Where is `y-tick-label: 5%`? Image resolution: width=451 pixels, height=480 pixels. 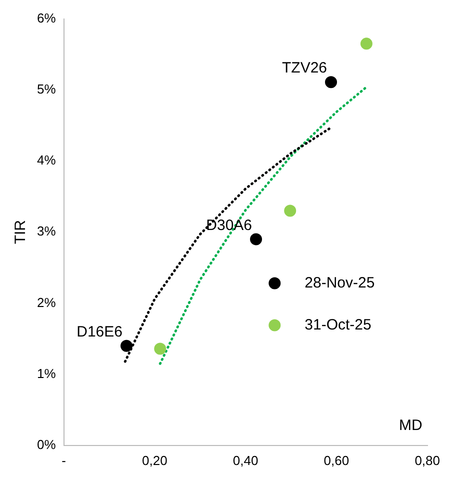
y-tick-label: 5% is located at coordinates (46, 88).